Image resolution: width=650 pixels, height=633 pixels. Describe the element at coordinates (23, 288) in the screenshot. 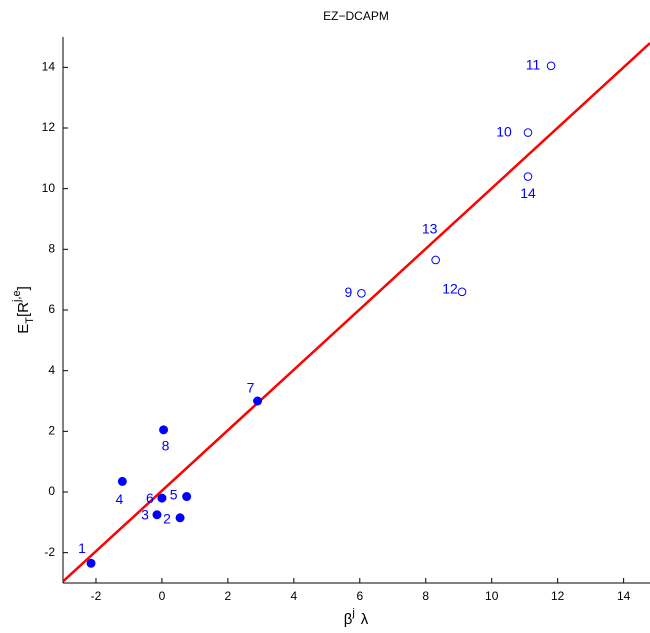

I see `y-label-part: ]` at that location.